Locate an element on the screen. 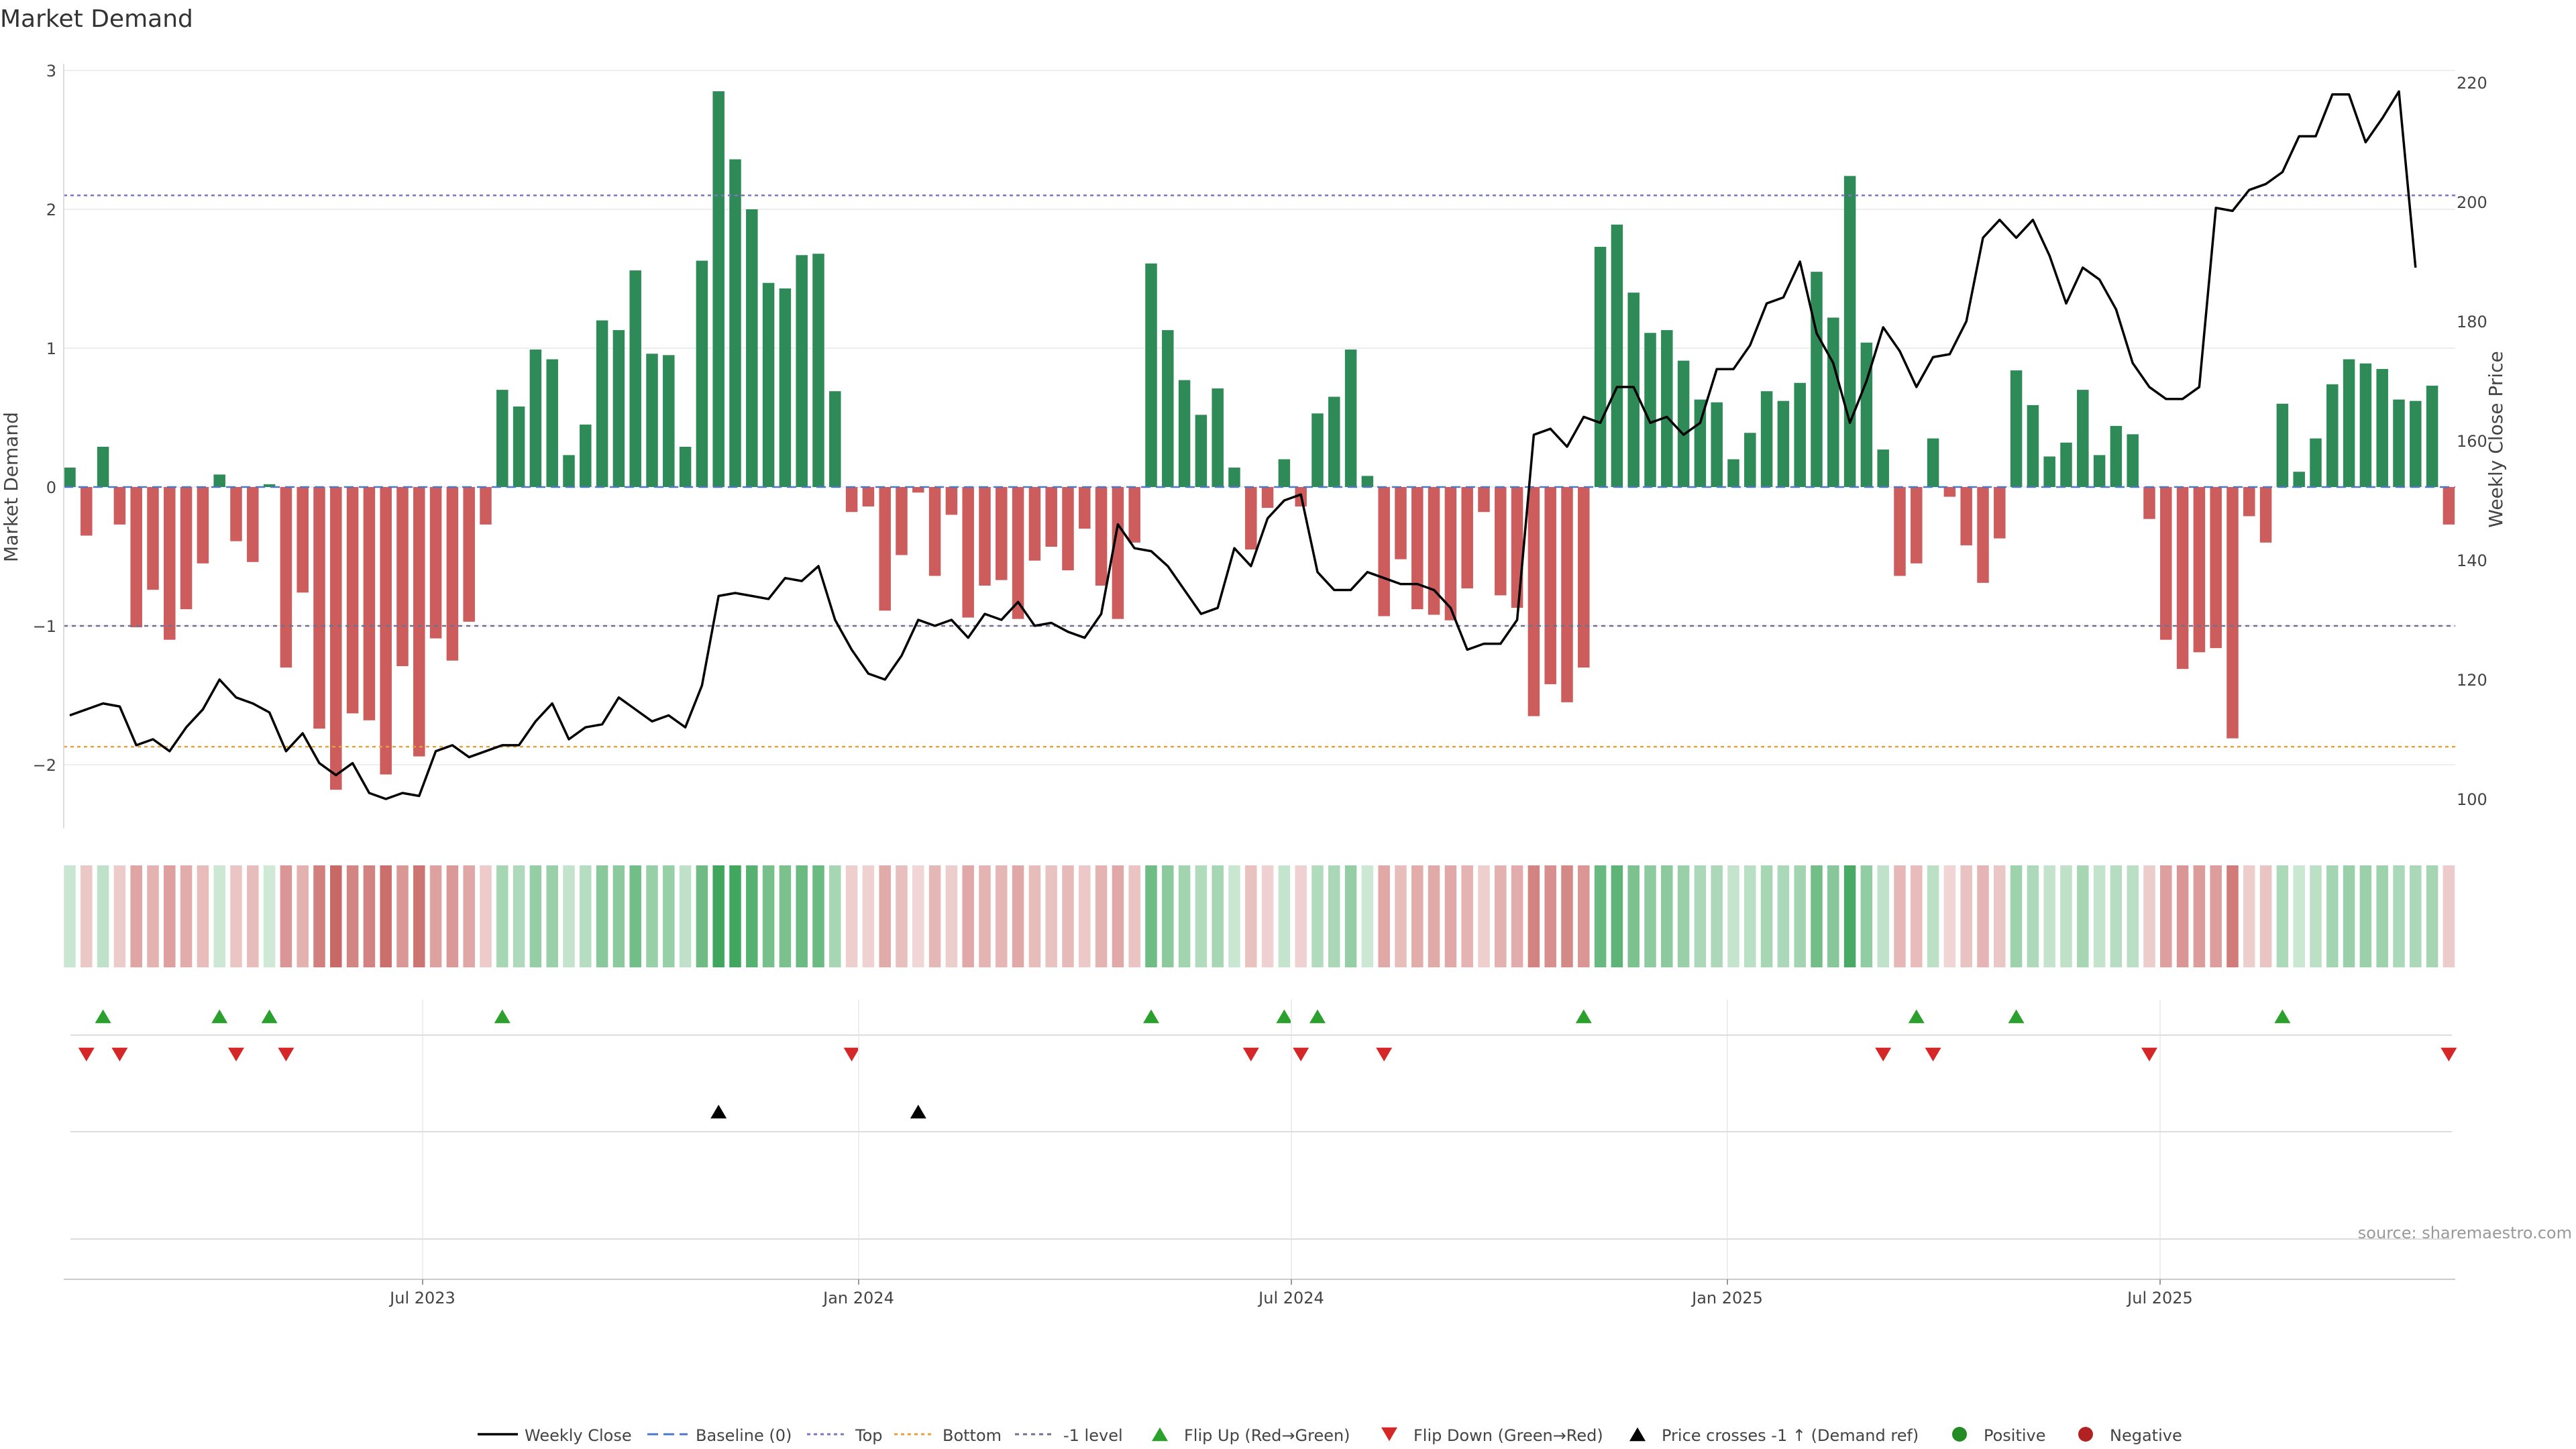 The width and height of the screenshot is (2576, 1449). legend-swatch-flip-up is located at coordinates (1160, 1434).